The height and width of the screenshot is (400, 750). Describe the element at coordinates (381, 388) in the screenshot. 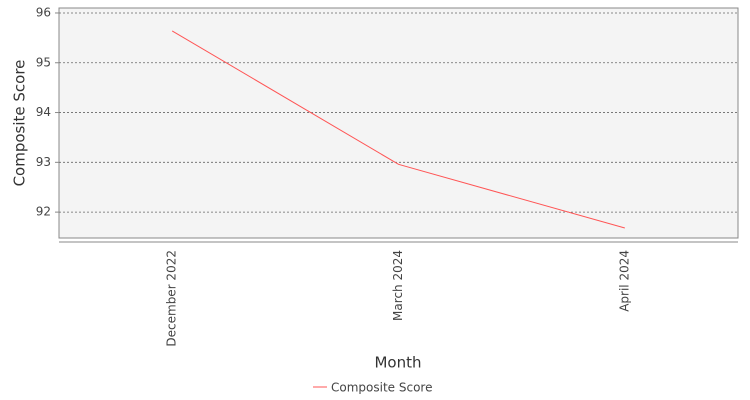

I see `legend-label: Composite Score` at that location.